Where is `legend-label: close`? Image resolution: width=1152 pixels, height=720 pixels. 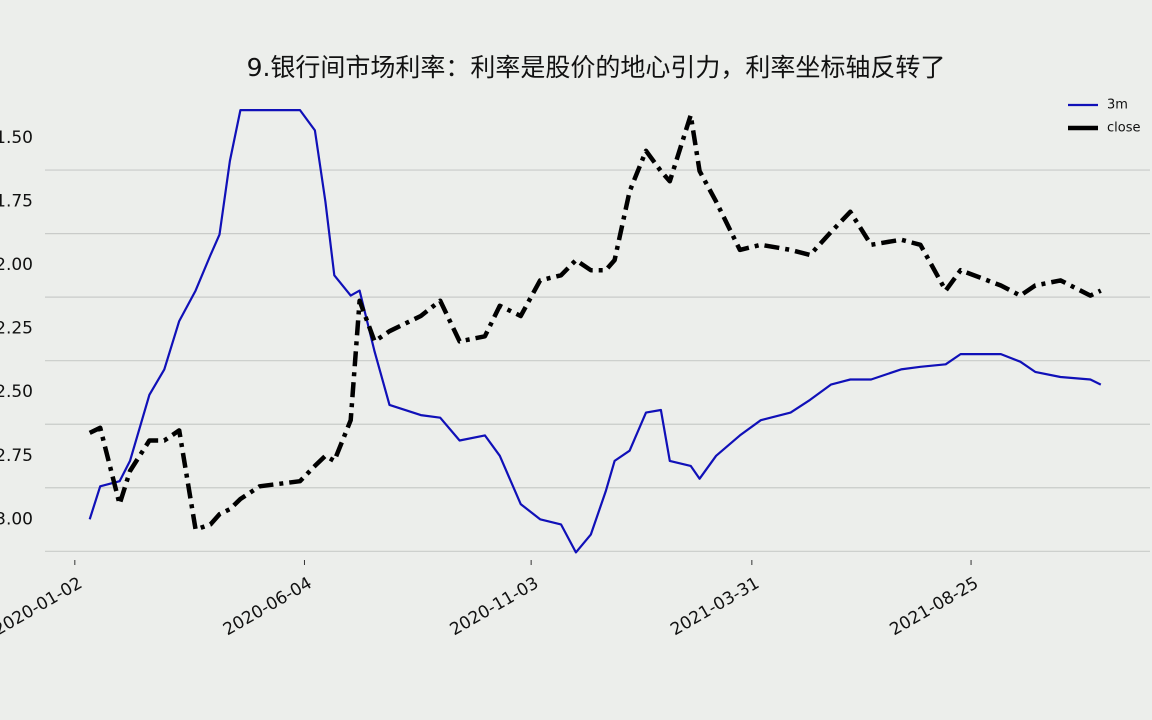 legend-label: close is located at coordinates (1123, 128).